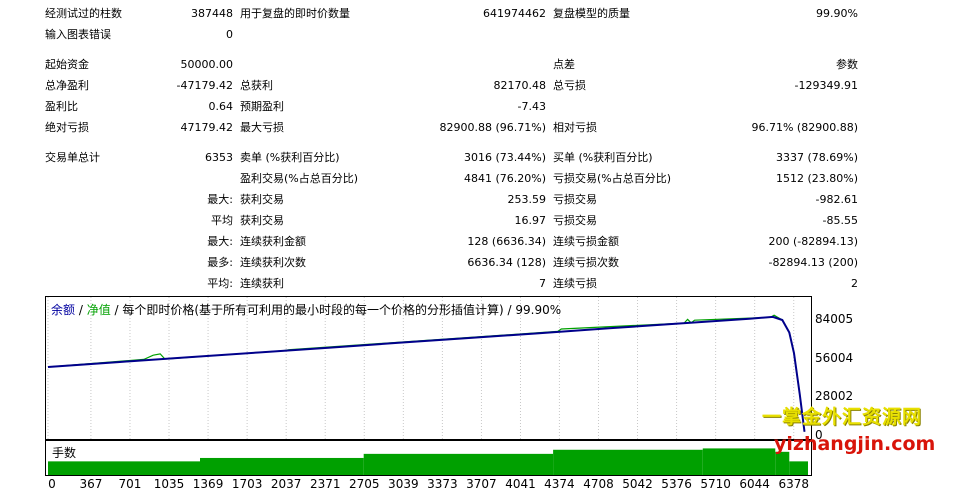  I want to click on stat-label: 交易单总计, so click(72, 157).